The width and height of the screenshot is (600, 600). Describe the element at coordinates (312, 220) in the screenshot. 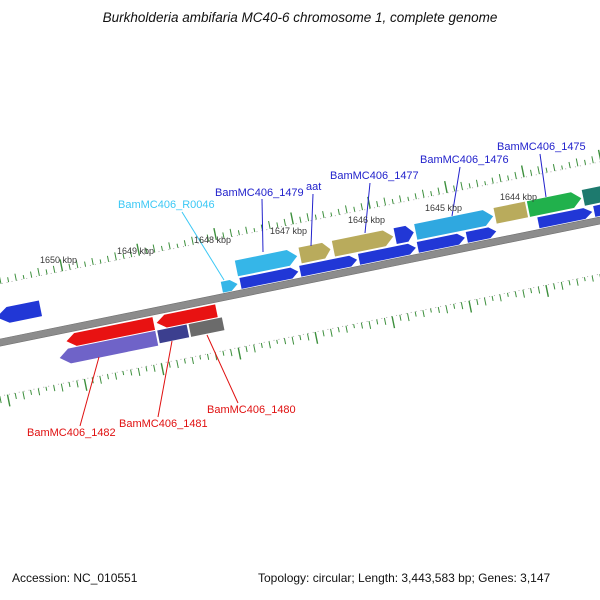

I see `leader-aat` at that location.